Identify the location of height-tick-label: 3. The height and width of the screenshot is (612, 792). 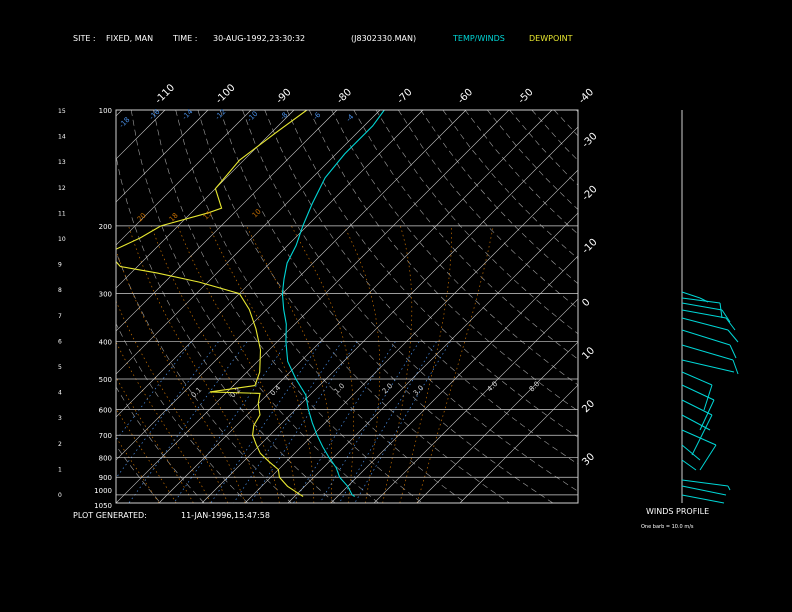
(60, 418).